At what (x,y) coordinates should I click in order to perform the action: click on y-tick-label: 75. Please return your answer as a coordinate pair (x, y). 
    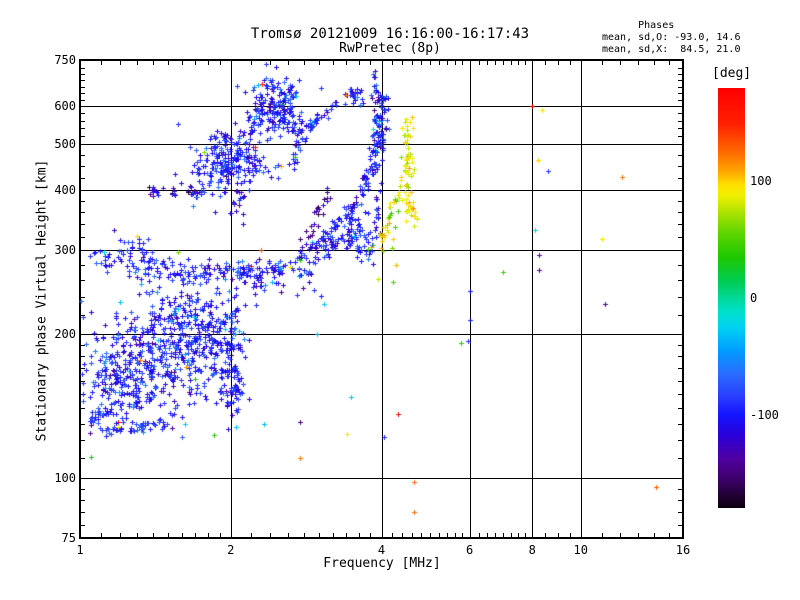
    Looking at the image, I should click on (68, 538).